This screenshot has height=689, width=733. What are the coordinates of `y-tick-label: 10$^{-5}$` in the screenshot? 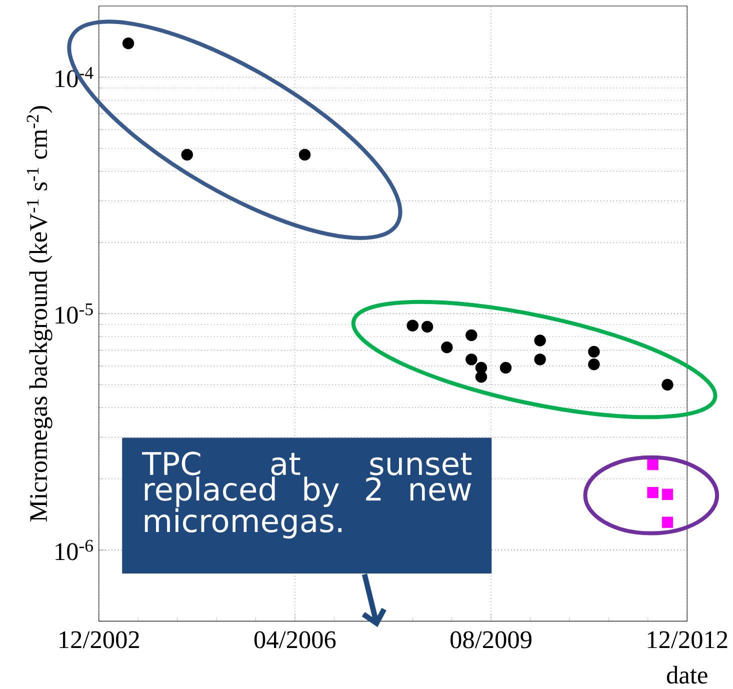 It's located at (74, 313).